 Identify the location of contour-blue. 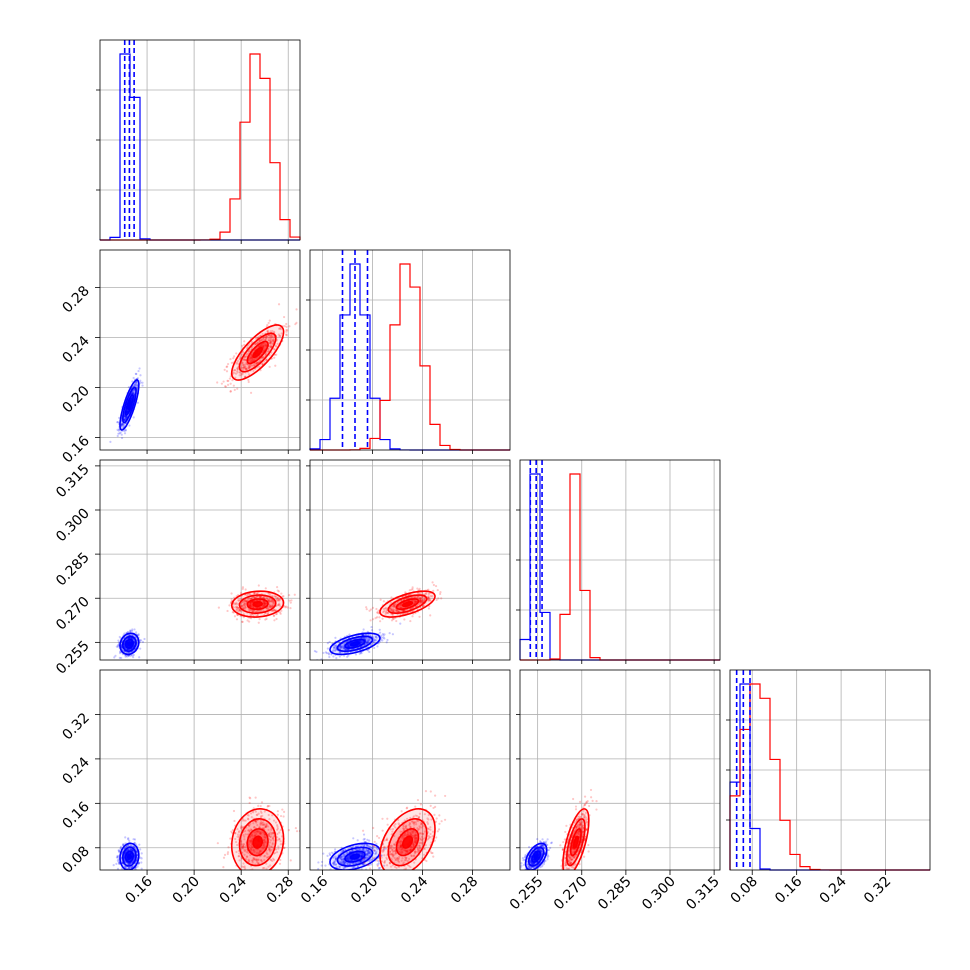
(129, 856).